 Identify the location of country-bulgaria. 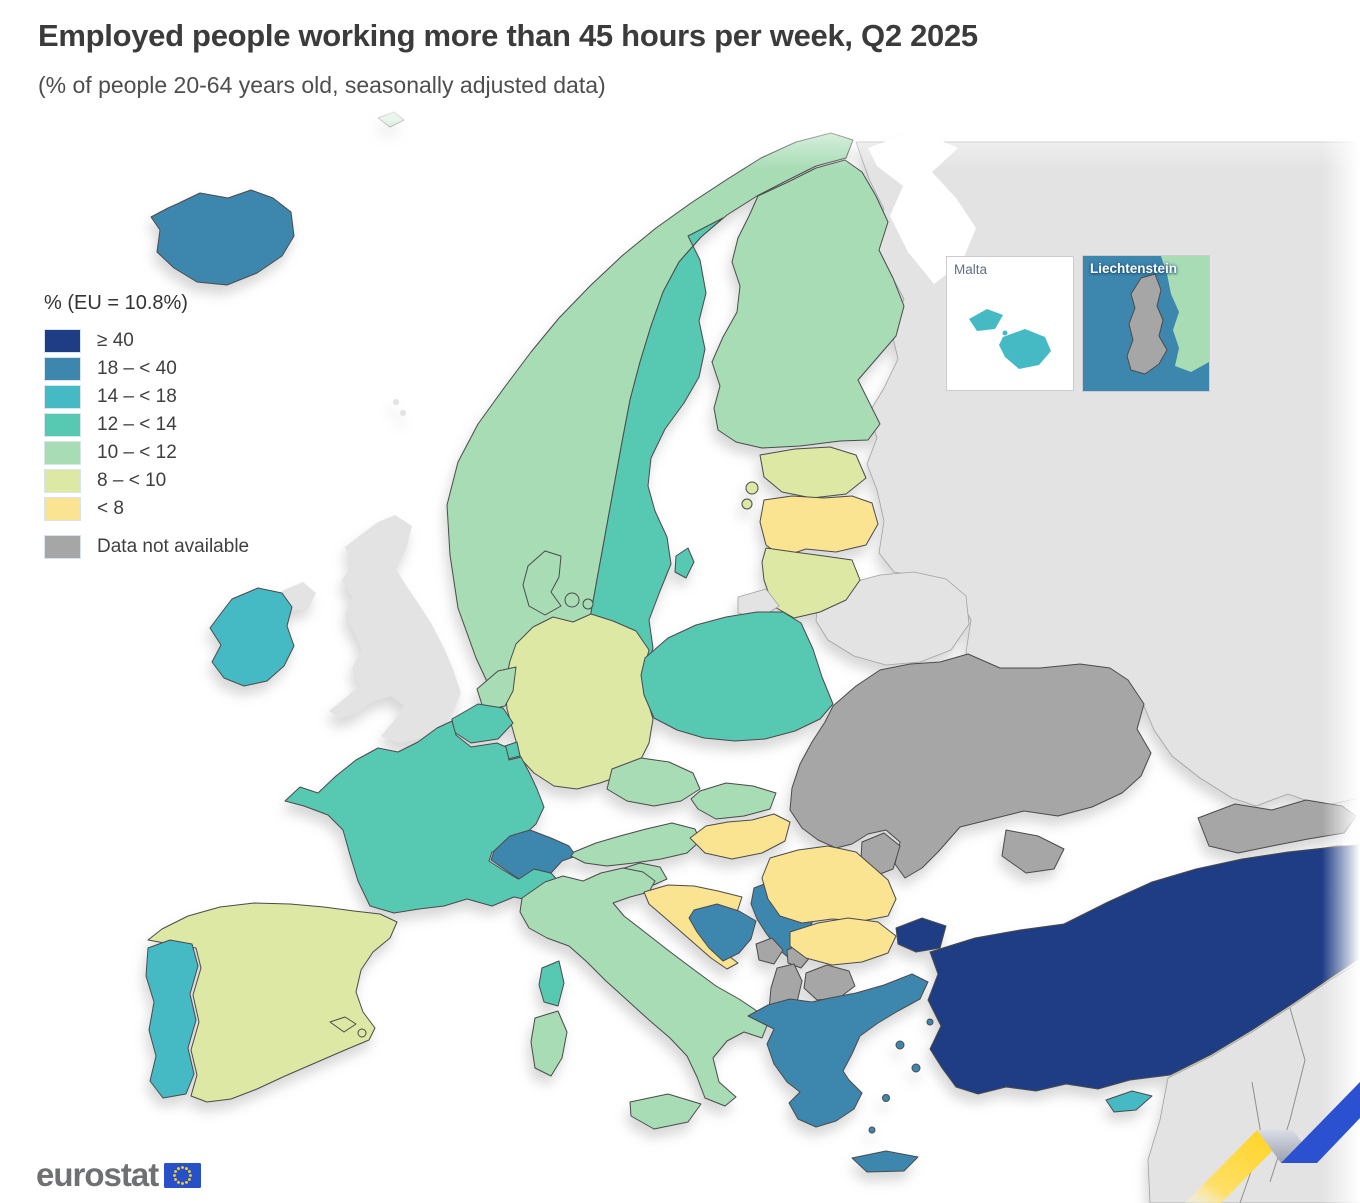
(843, 941).